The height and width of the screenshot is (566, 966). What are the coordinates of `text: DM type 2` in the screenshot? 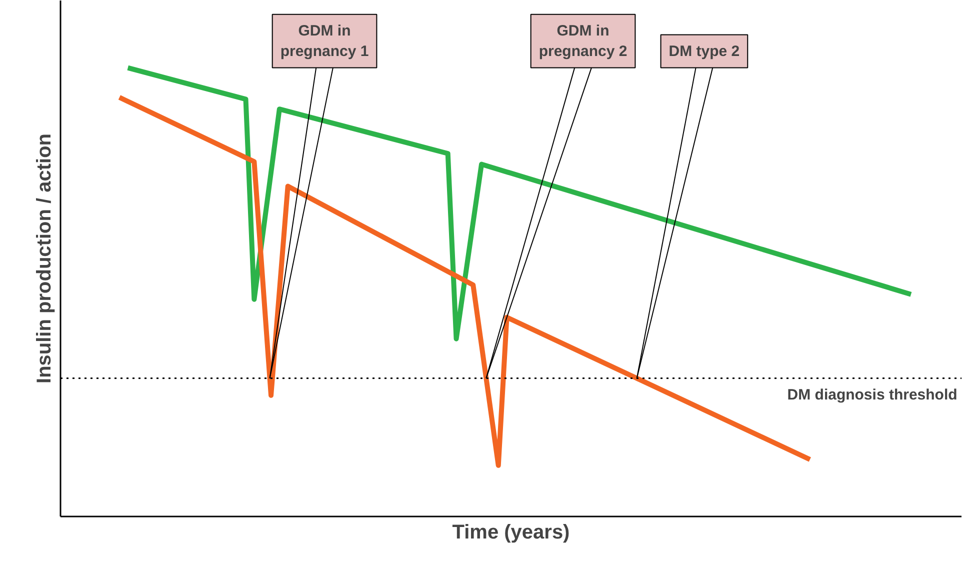 It's located at (704, 51).